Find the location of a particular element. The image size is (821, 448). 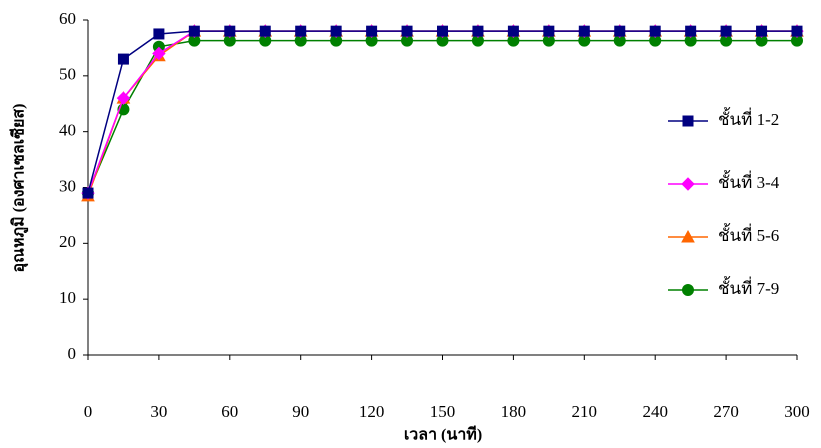

y-tick-label: 60 is located at coordinates (67, 18).